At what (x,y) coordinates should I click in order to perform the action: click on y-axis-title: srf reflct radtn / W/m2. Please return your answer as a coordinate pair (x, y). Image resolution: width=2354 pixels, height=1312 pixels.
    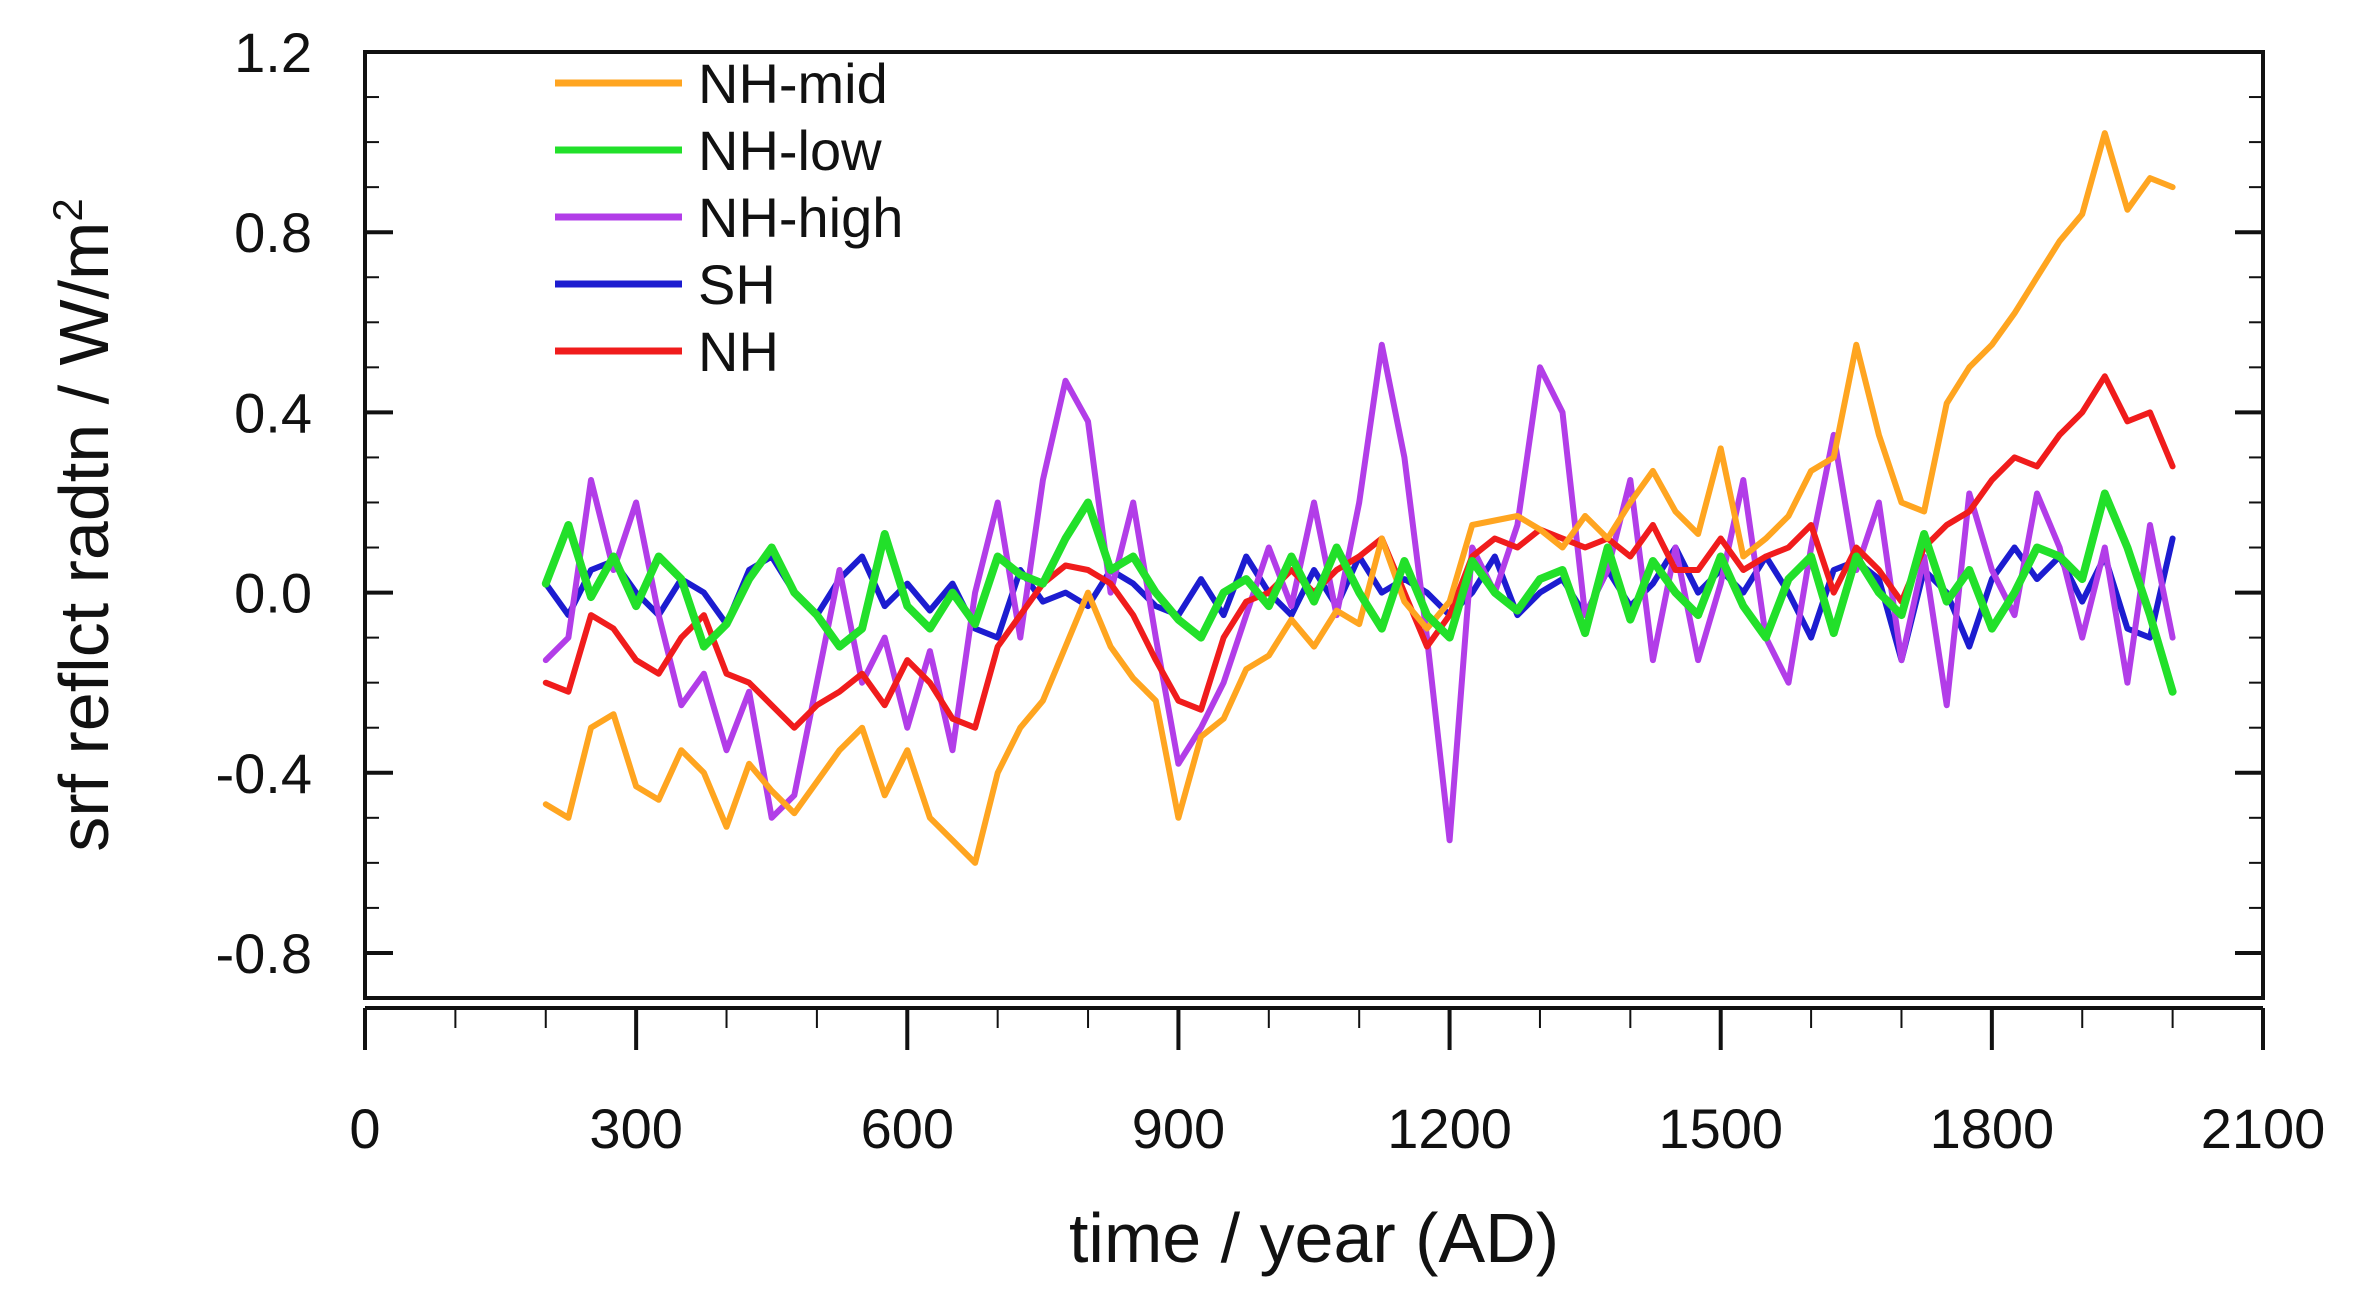
    Looking at the image, I should click on (83, 524).